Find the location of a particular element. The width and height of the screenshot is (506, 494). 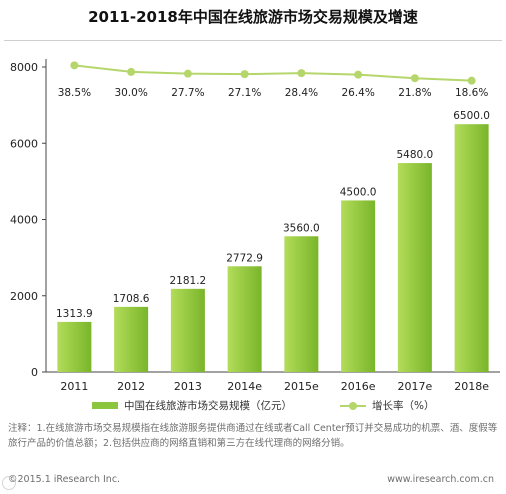

chart-legend: 中国在线旅游市场交易规模（亿元） 增长率（%） is located at coordinates (253, 407).